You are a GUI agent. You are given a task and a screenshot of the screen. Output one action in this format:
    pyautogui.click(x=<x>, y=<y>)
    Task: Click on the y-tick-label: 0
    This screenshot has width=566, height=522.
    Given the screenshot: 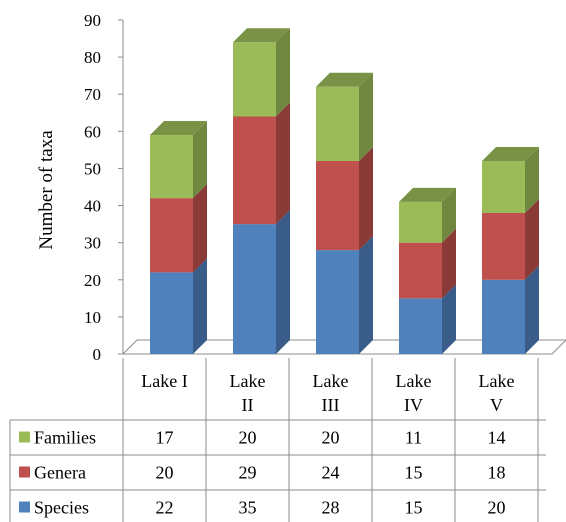 What is the action you would take?
    pyautogui.click(x=97, y=354)
    